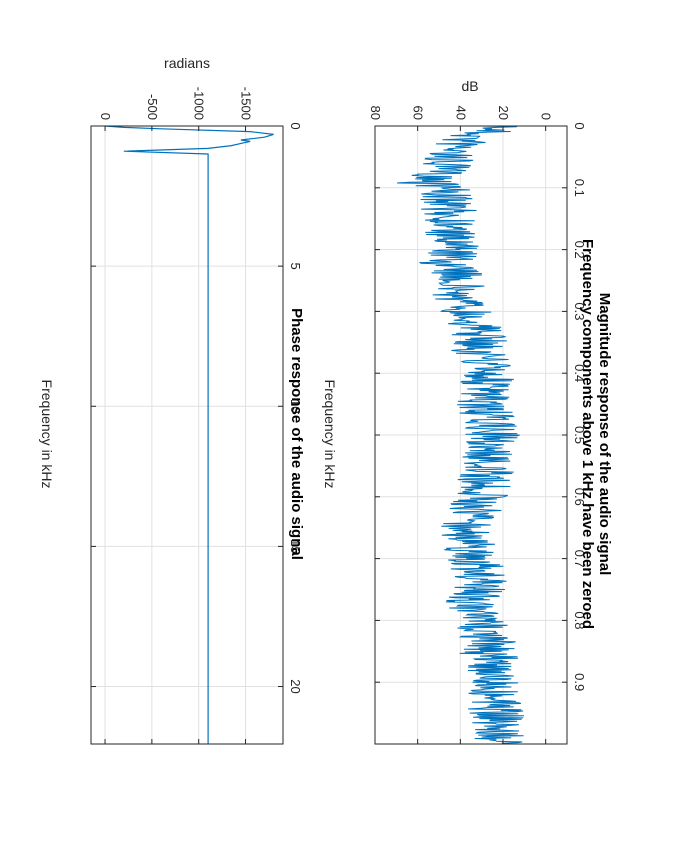 The width and height of the screenshot is (677, 846). What do you see at coordinates (295, 686) in the screenshot?
I see `x-tick-label: 20` at bounding box center [295, 686].